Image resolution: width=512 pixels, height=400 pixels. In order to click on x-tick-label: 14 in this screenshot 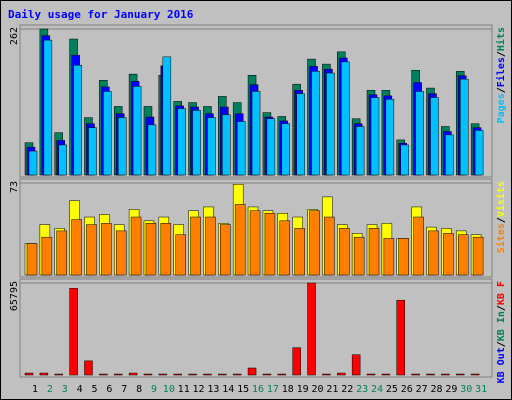, I will do `click(228, 389)`.